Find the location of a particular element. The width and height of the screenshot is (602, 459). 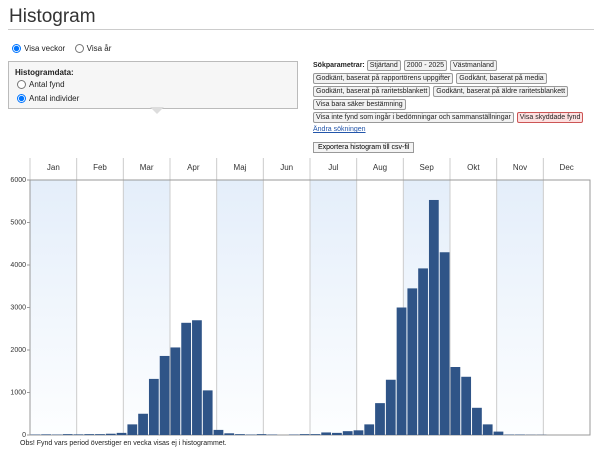

month-label: Jan is located at coordinates (53, 167).